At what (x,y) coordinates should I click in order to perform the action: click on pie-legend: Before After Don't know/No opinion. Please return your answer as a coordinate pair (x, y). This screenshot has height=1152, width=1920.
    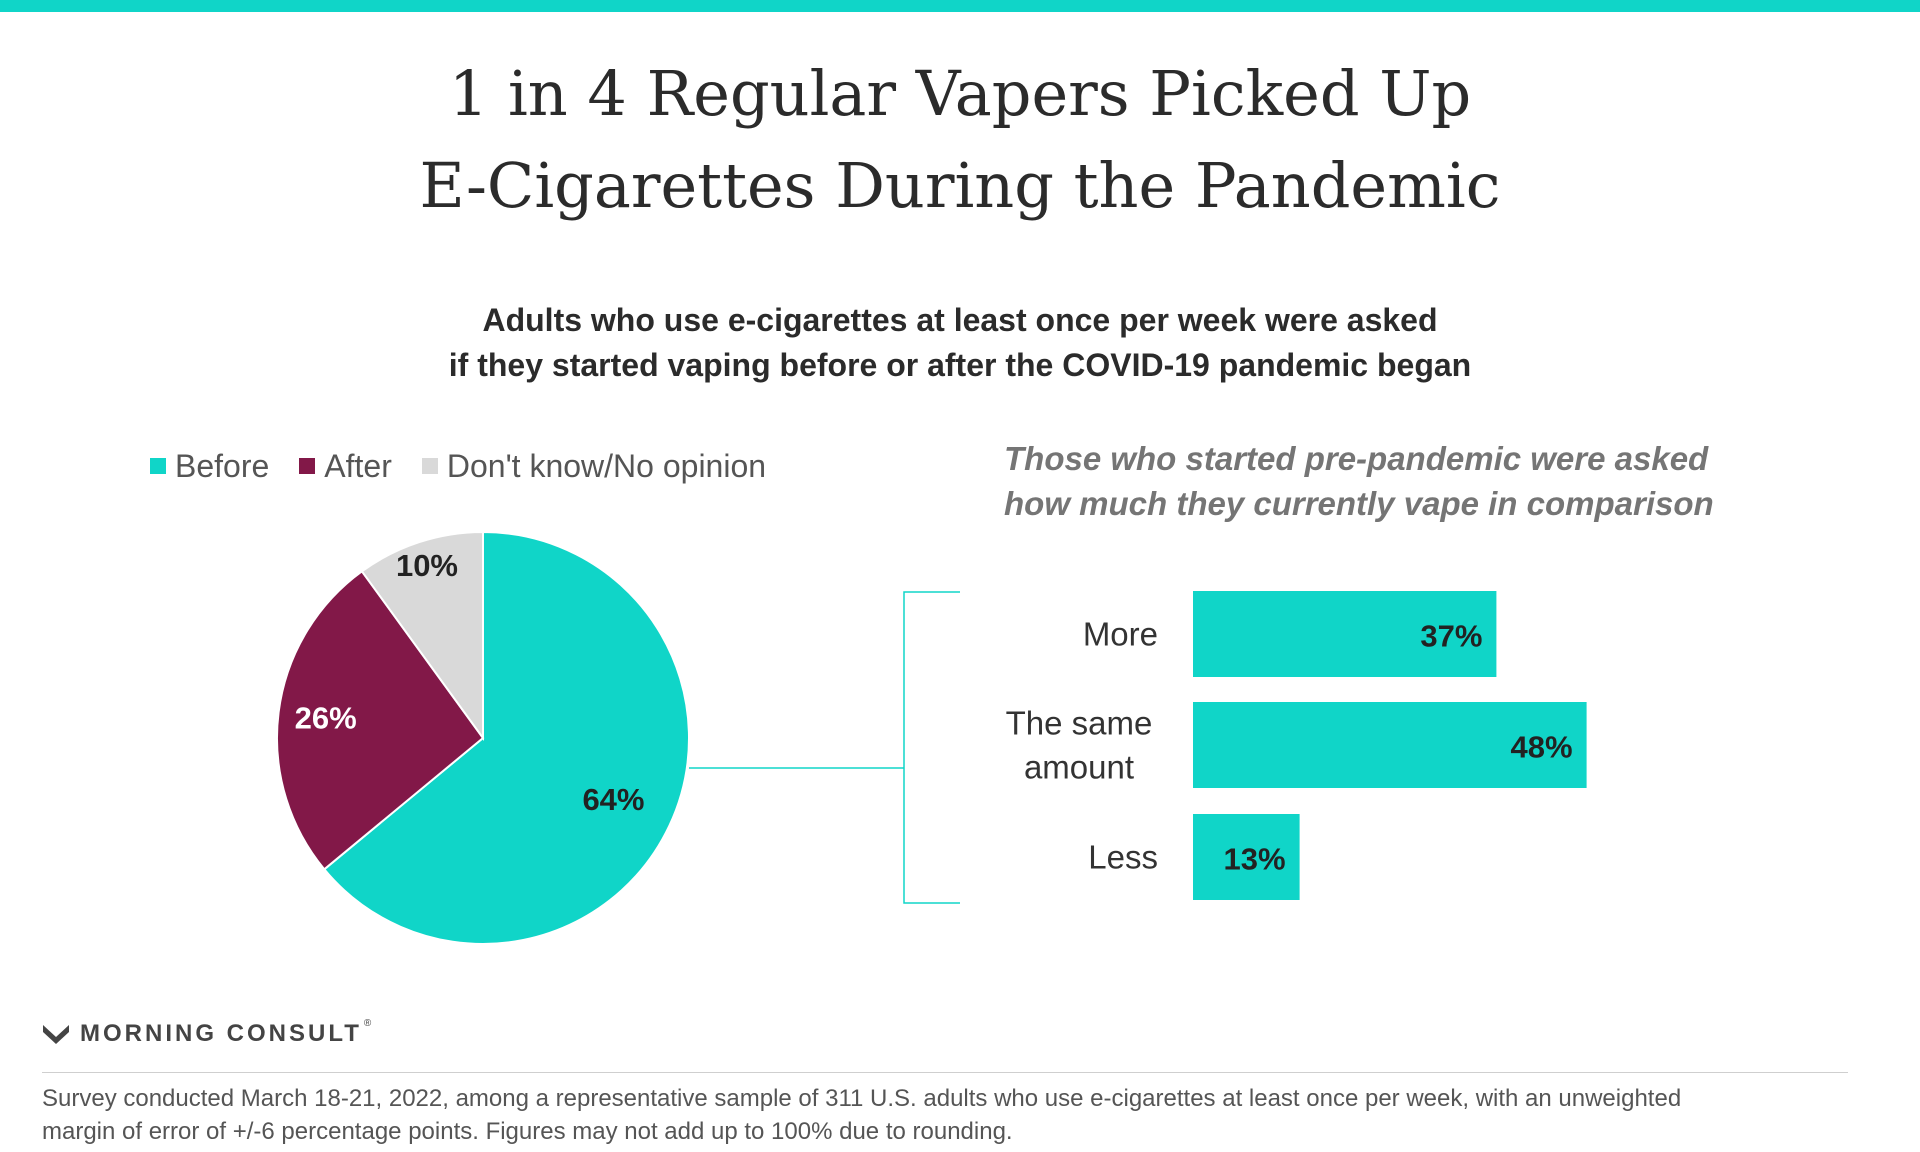
    Looking at the image, I should click on (473, 466).